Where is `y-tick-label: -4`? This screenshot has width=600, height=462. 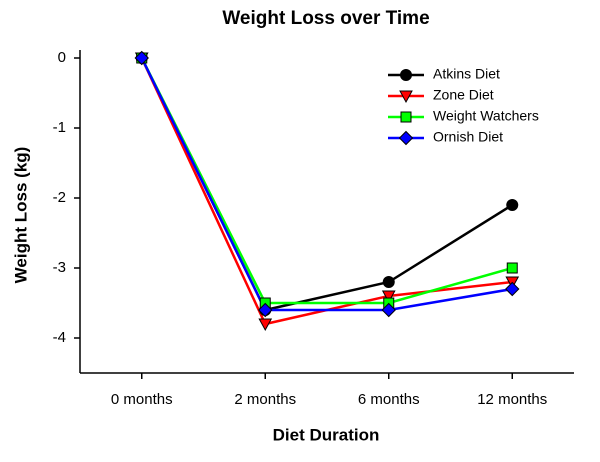 y-tick-label: -4 is located at coordinates (59, 337).